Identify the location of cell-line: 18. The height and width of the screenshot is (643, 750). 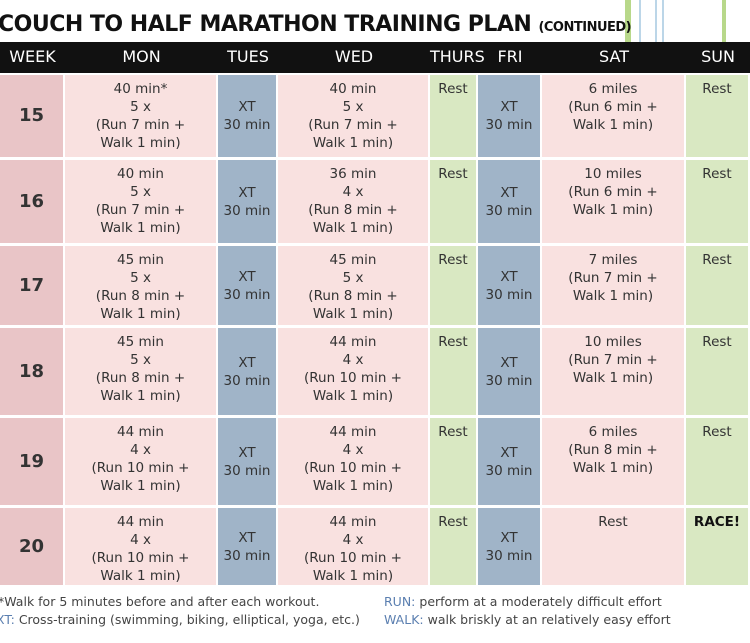
(31, 371).